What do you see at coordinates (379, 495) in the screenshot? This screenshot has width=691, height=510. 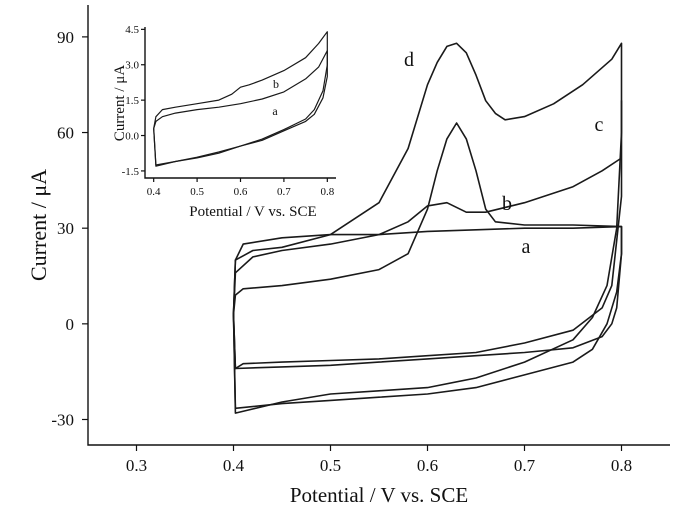 I see `main-x-axis-label: Potential / V vs. SCE` at bounding box center [379, 495].